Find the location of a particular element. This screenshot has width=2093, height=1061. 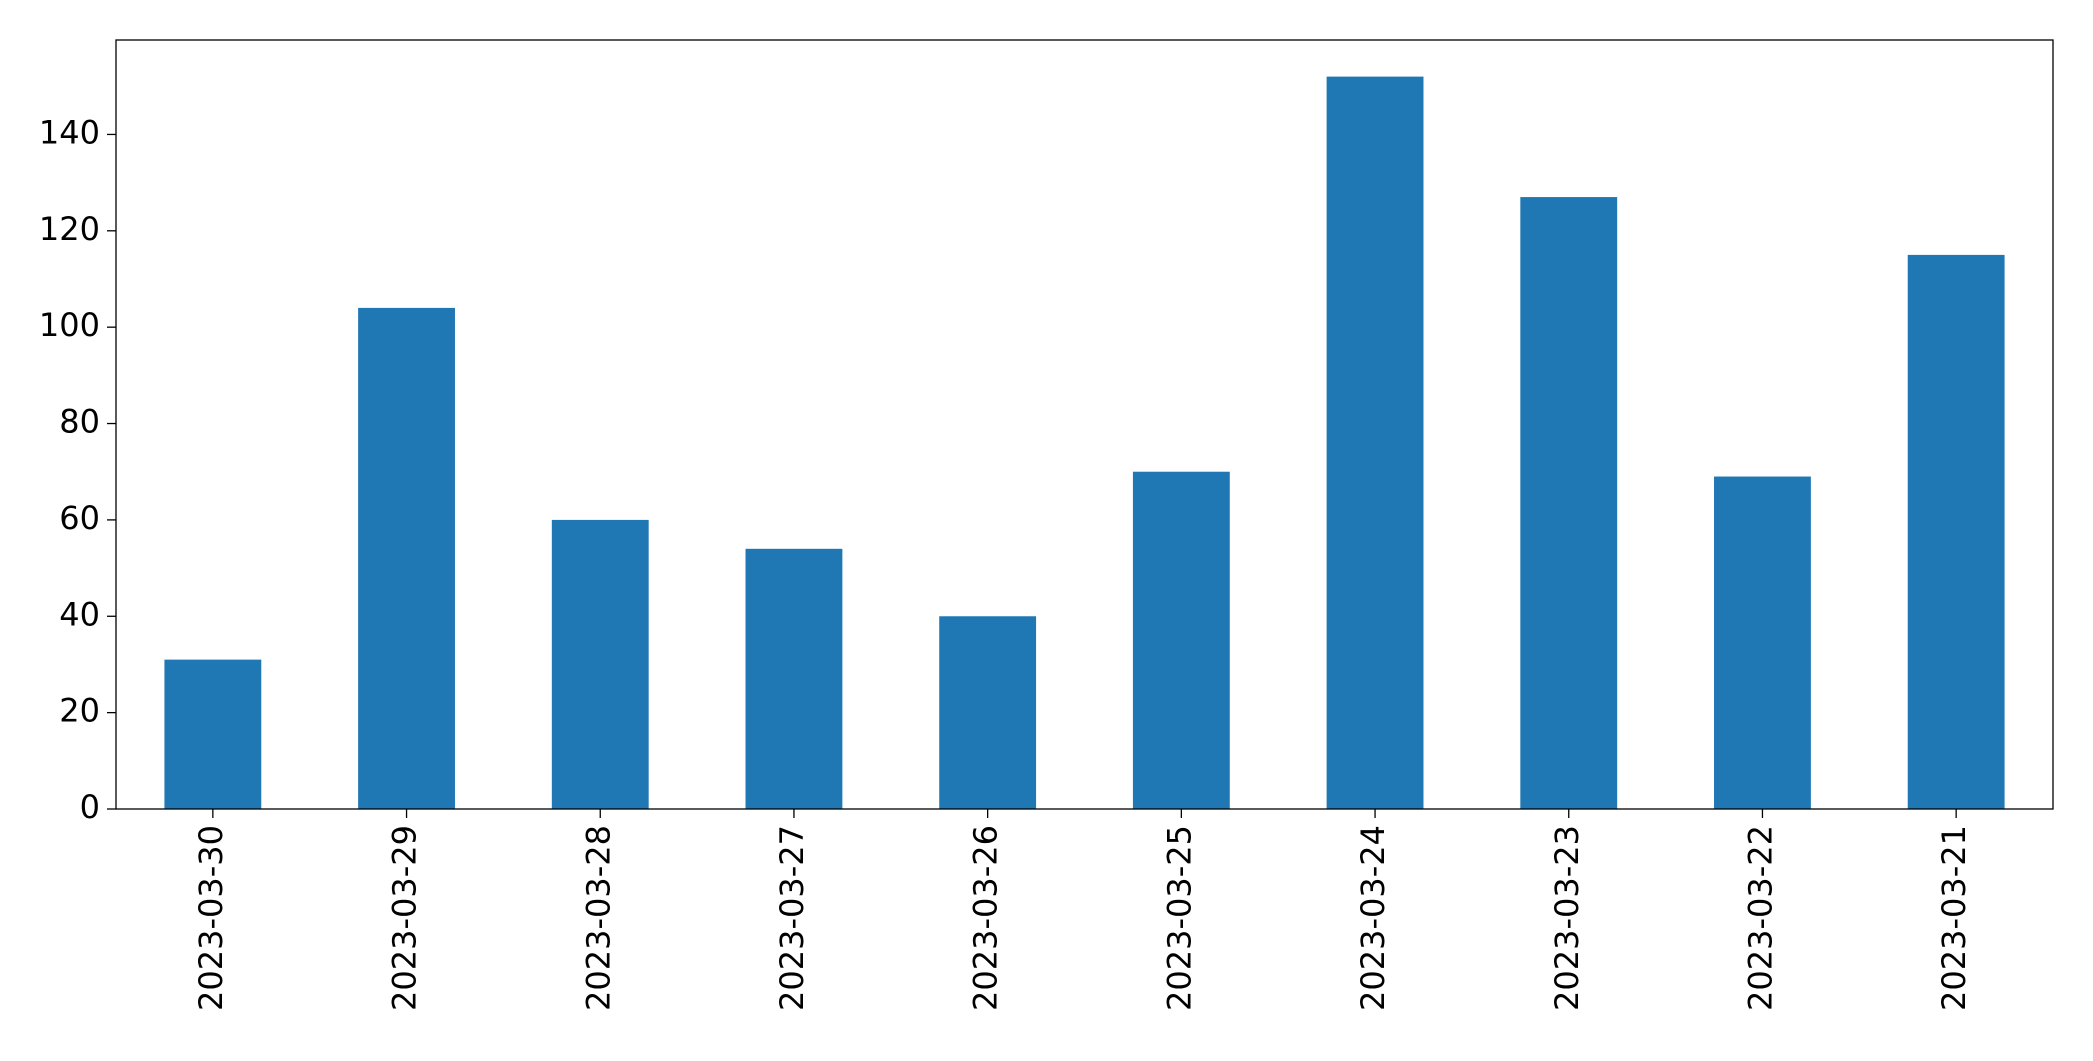

x-tick-label: 2023-03-30 is located at coordinates (211, 918).